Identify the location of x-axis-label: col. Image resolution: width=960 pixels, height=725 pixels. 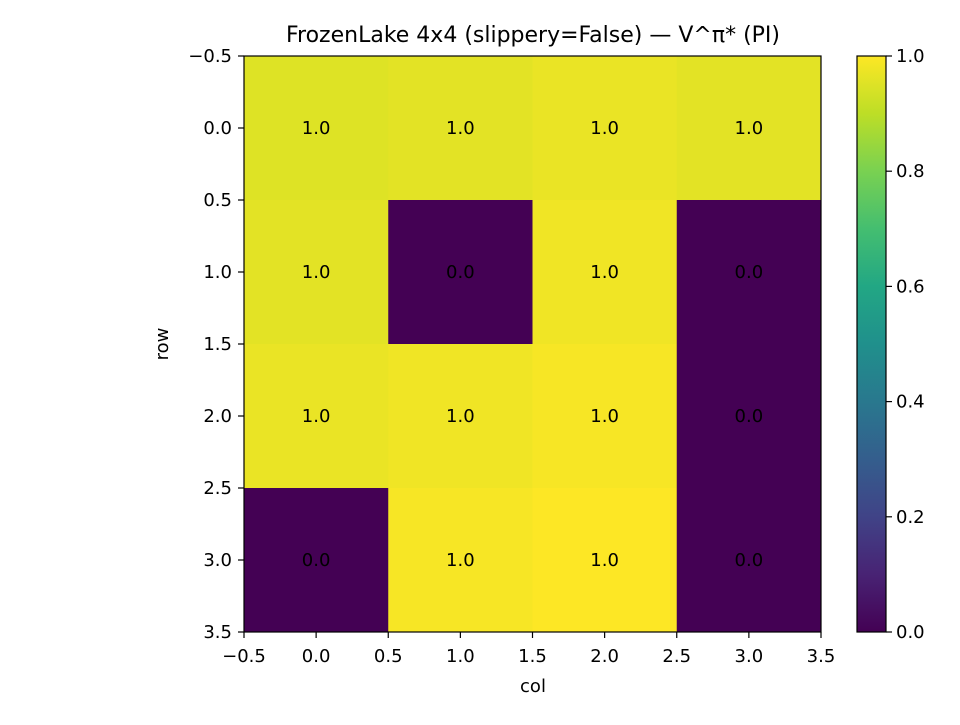
(533, 686).